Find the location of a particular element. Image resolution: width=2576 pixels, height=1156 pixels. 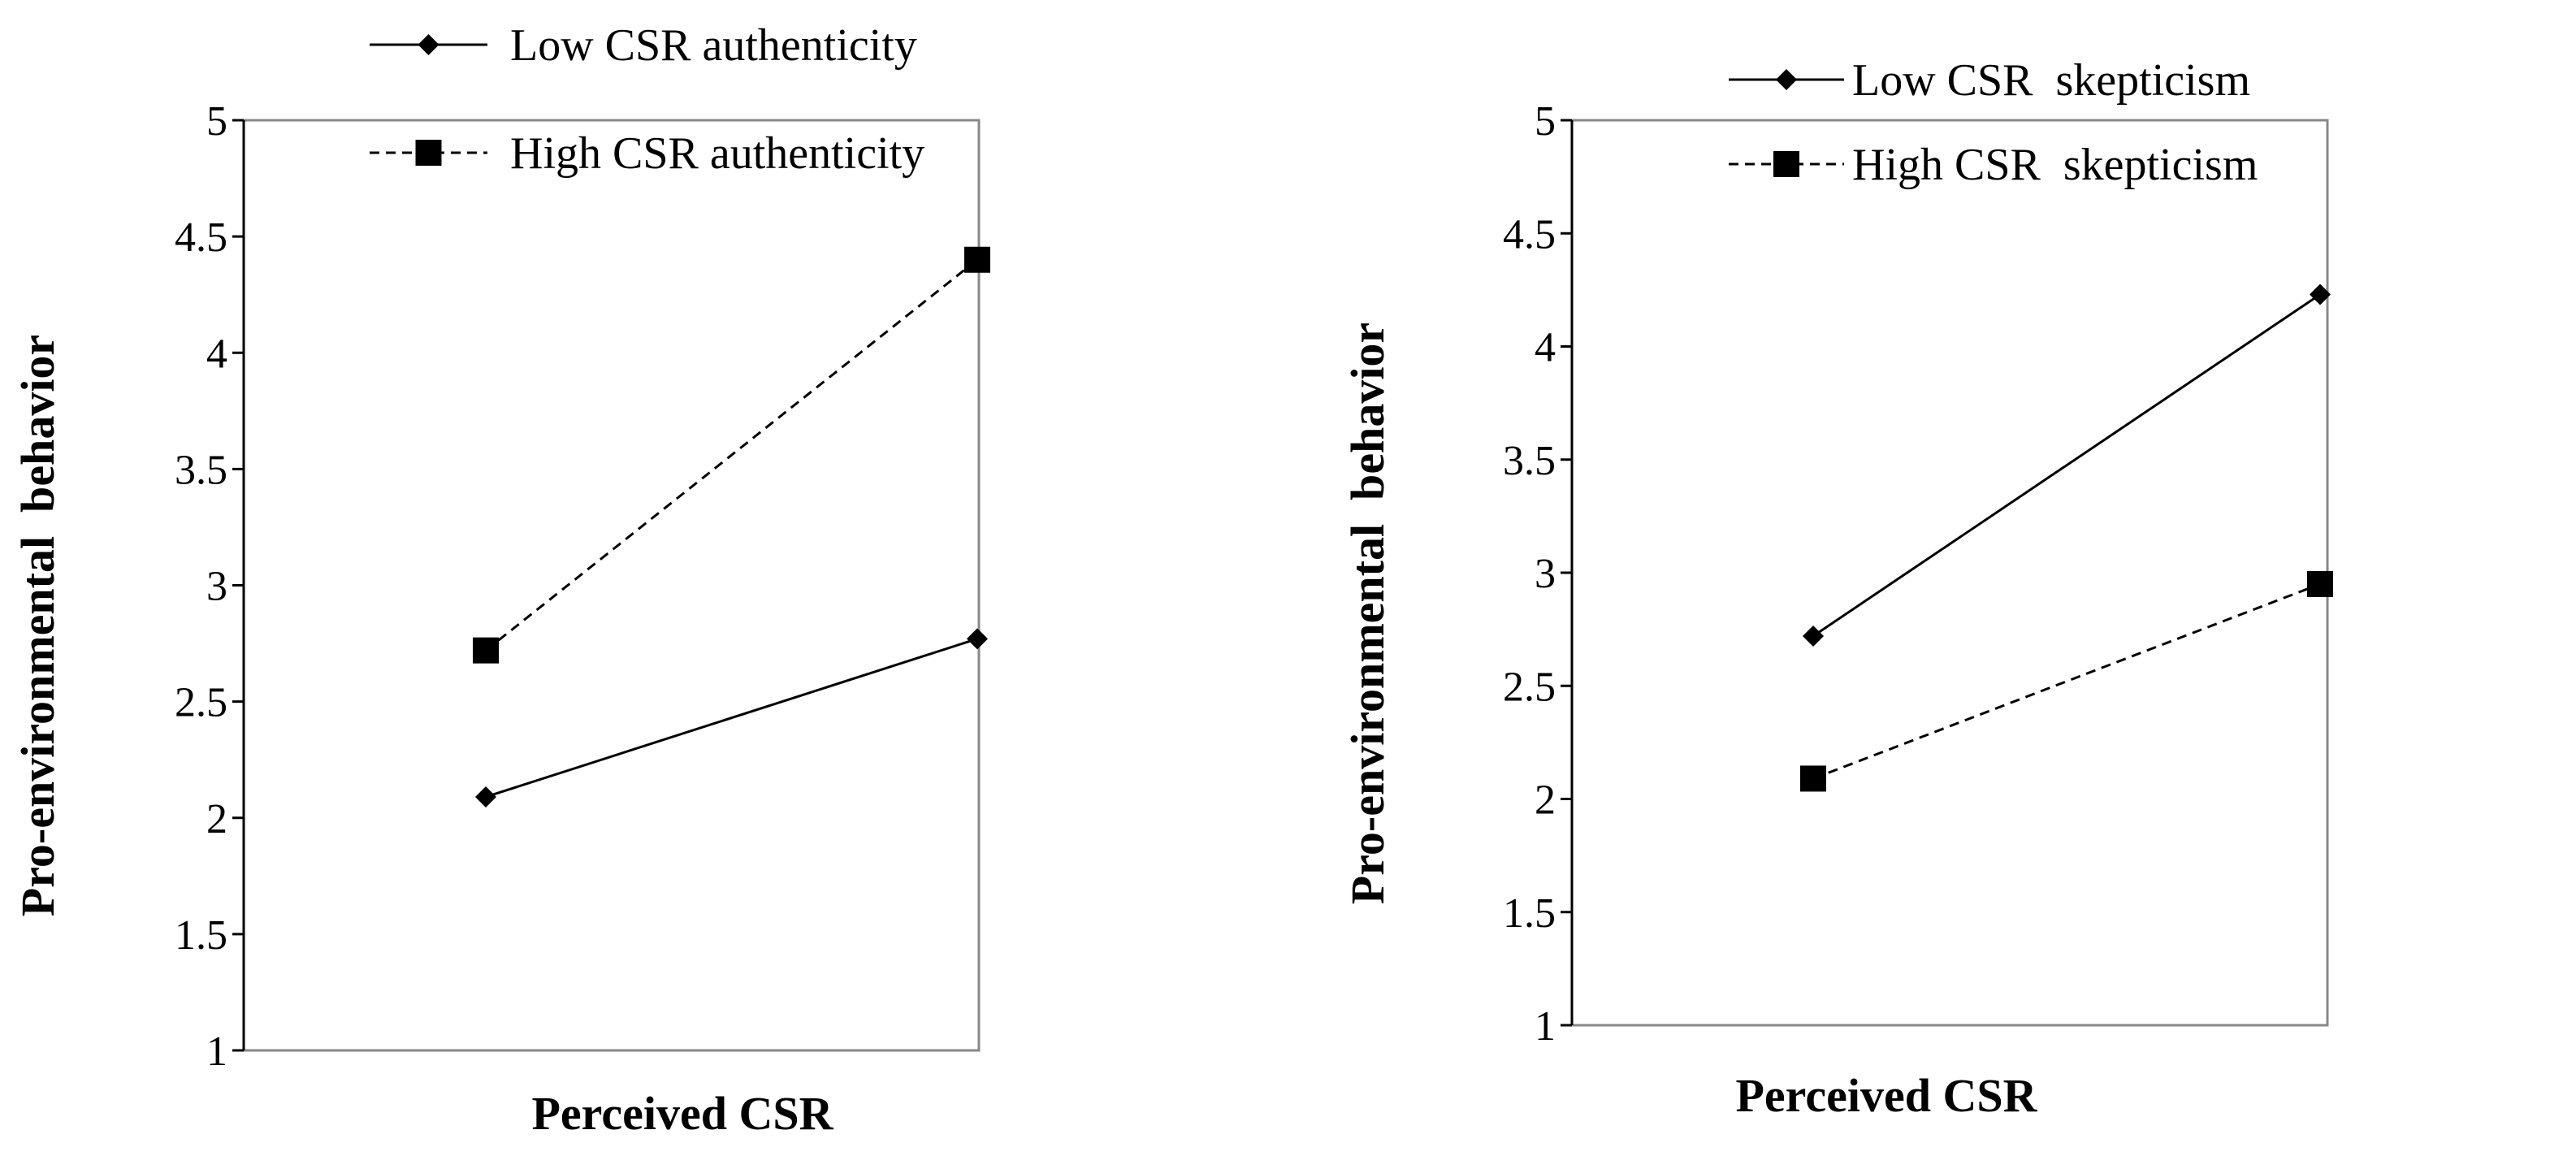

legend-label-2: High CSR authenticity is located at coordinates (717, 154).